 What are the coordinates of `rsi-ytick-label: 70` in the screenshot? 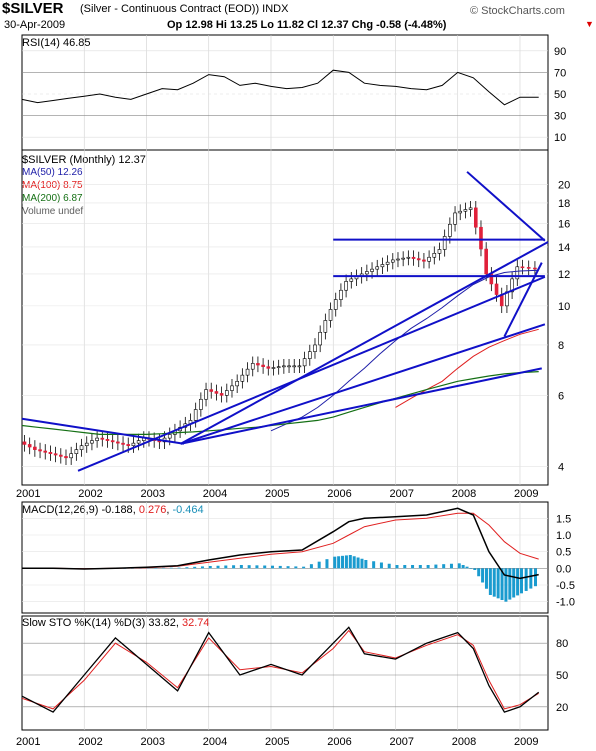 It's located at (560, 73).